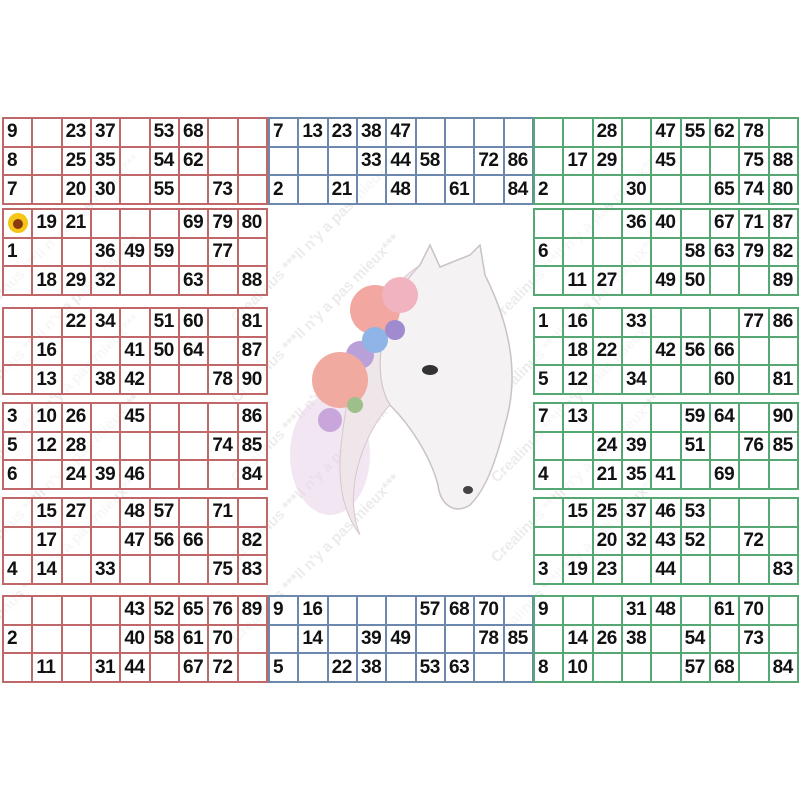  I want to click on card-cell: 23, so click(607, 569).